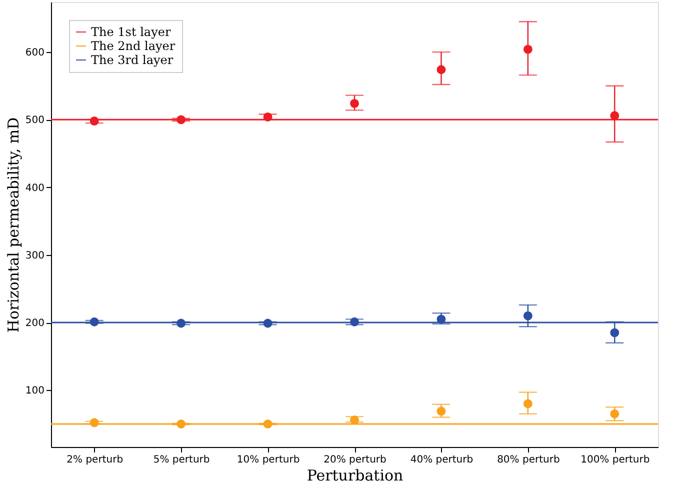 This screenshot has width=691, height=497. What do you see at coordinates (34, 120) in the screenshot?
I see `y-tick-label: 500` at bounding box center [34, 120].